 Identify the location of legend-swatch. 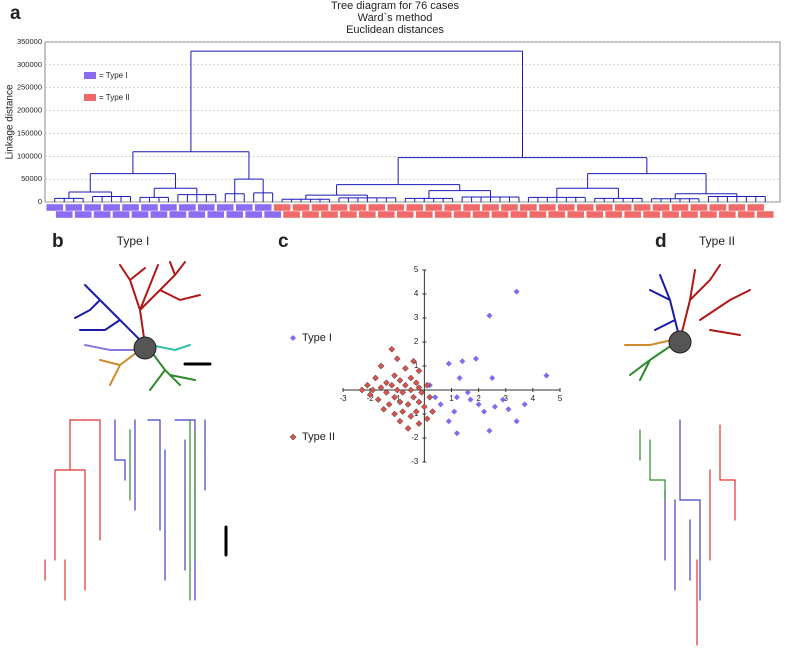
(90, 75).